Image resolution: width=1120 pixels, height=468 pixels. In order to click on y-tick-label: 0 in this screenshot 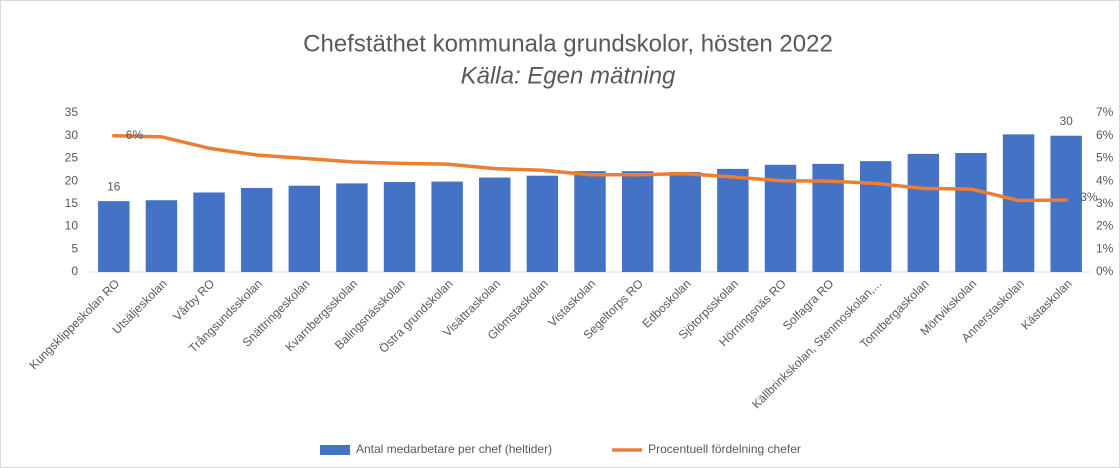, I will do `click(74, 271)`.